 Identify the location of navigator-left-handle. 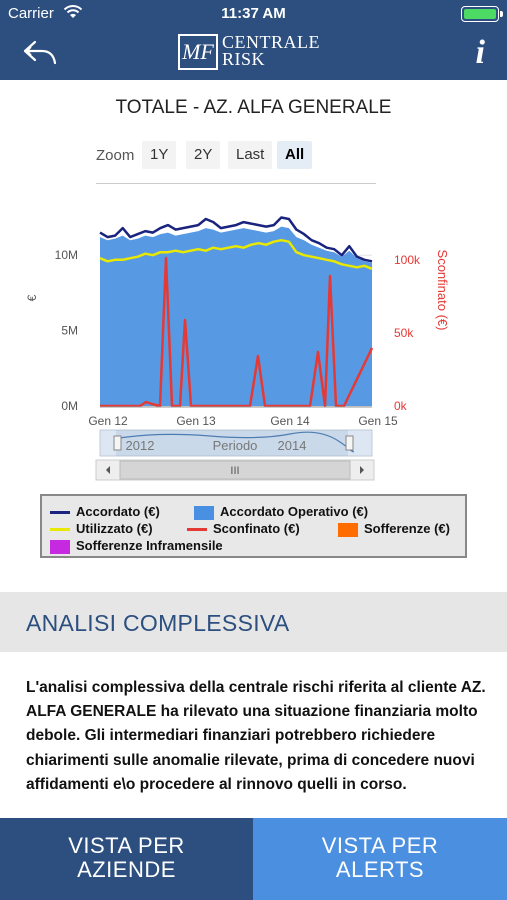
(117, 443).